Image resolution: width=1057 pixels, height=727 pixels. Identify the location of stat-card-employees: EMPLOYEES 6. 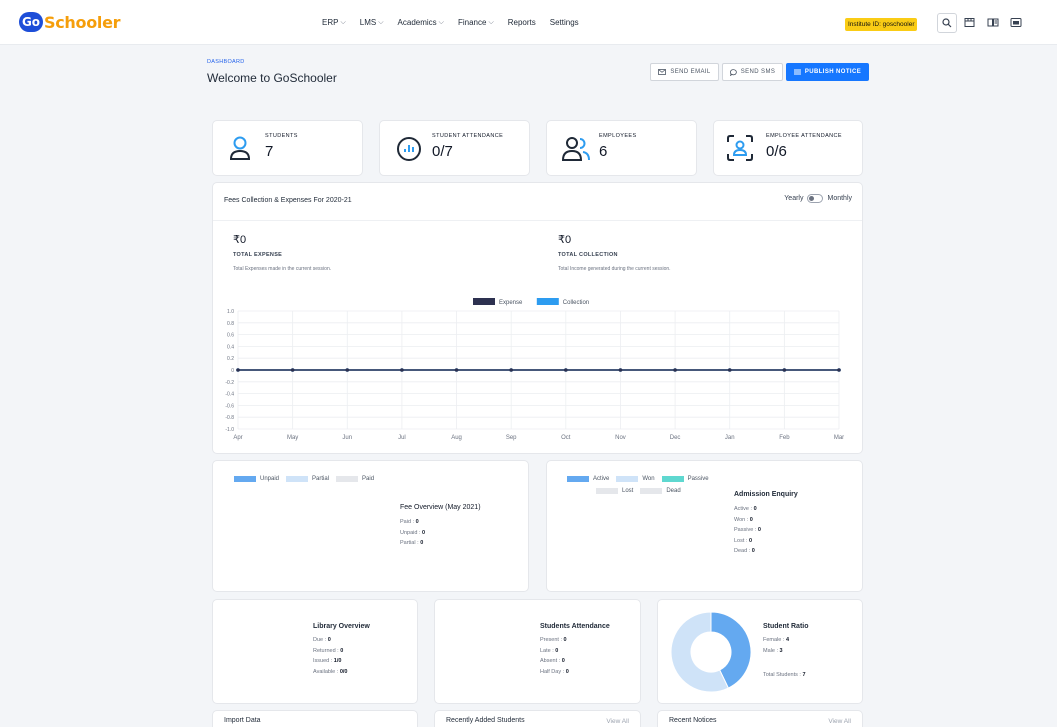
(621, 148).